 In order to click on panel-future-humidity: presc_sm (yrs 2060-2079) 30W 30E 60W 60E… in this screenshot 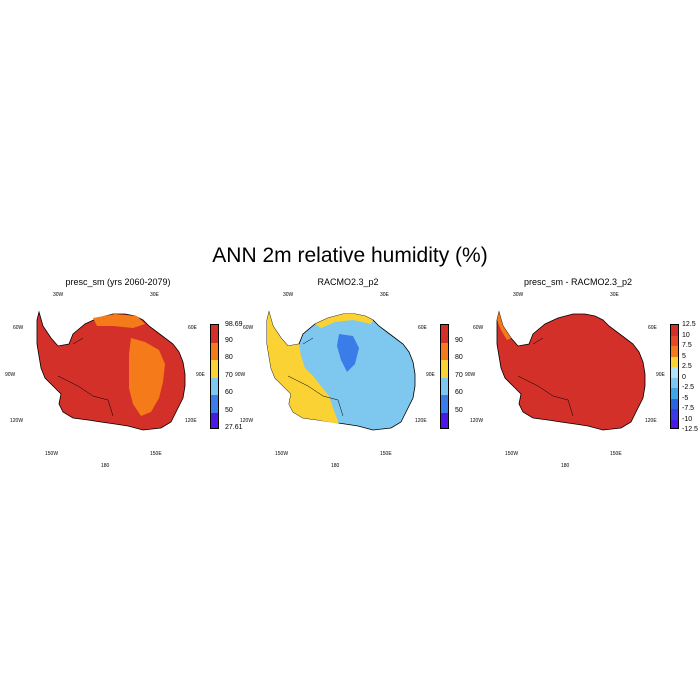, I will do `click(124, 376)`.